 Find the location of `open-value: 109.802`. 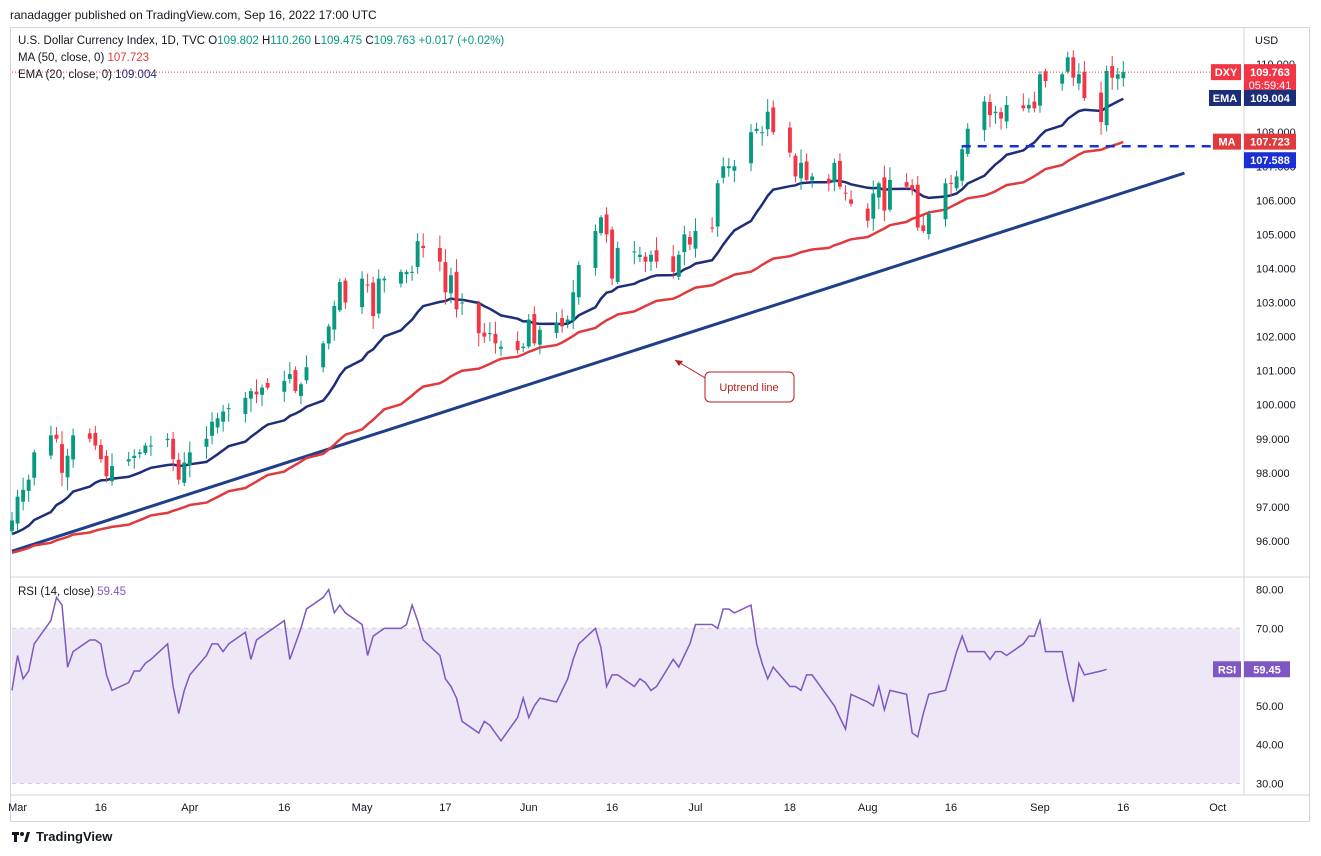

open-value: 109.802 is located at coordinates (238, 41).